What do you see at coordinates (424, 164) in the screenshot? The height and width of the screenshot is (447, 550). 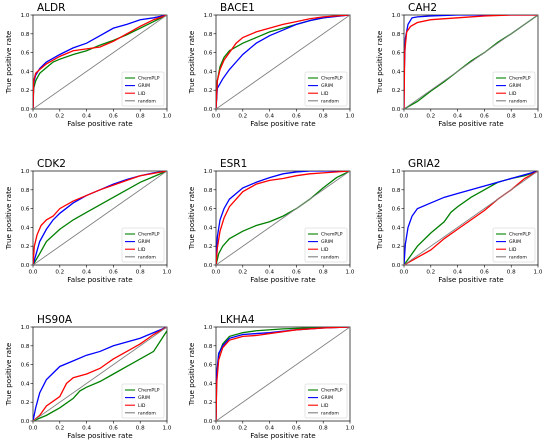 I see `chart-title: GRIA2` at bounding box center [424, 164].